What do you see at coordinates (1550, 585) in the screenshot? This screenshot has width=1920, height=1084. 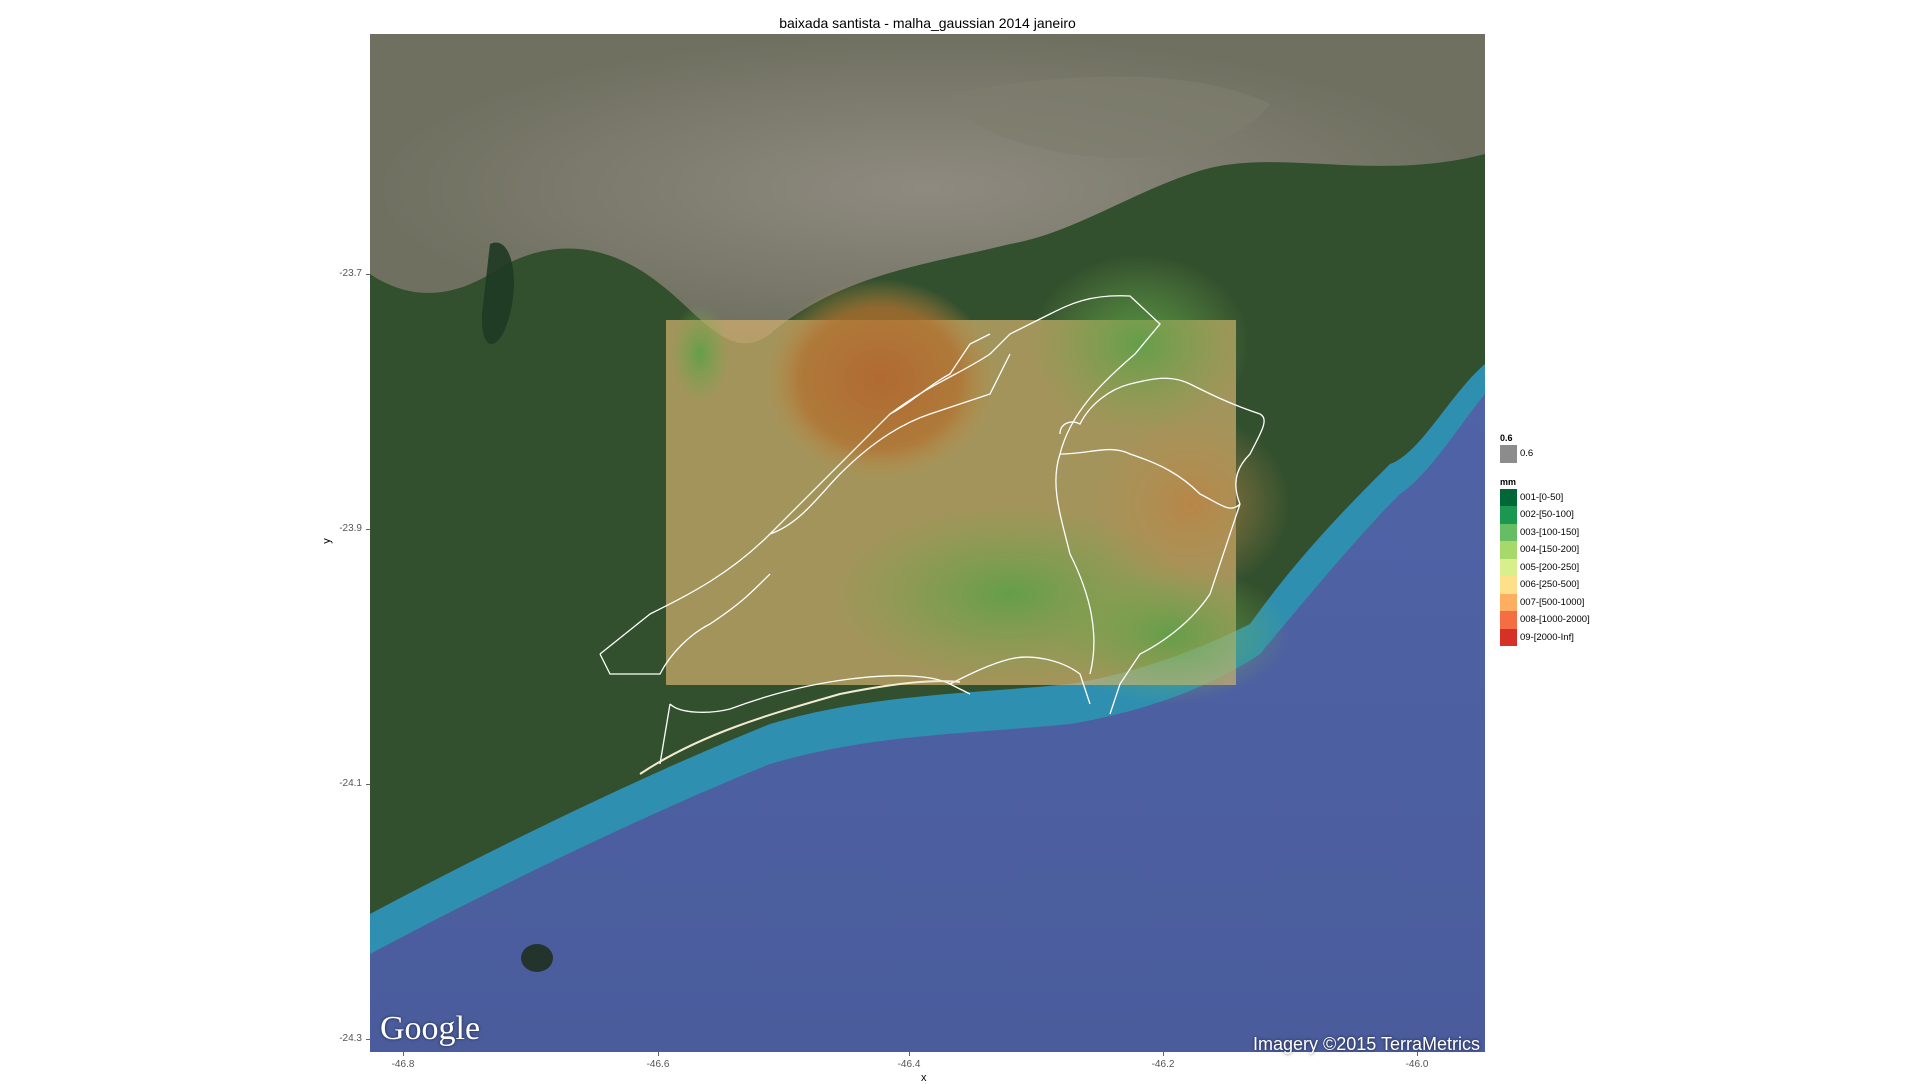 I see `legend-entry-label: 006-[250-500]` at bounding box center [1550, 585].